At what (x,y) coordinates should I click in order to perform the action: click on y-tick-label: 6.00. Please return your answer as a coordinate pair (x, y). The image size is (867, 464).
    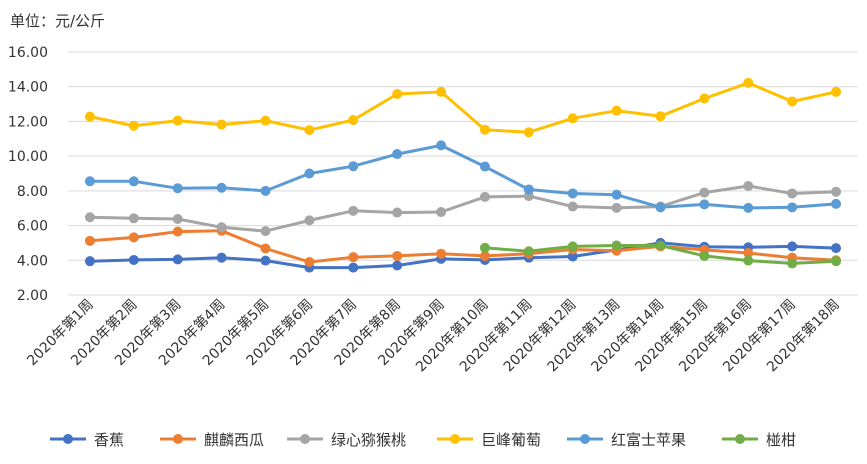
    Looking at the image, I should click on (32, 227).